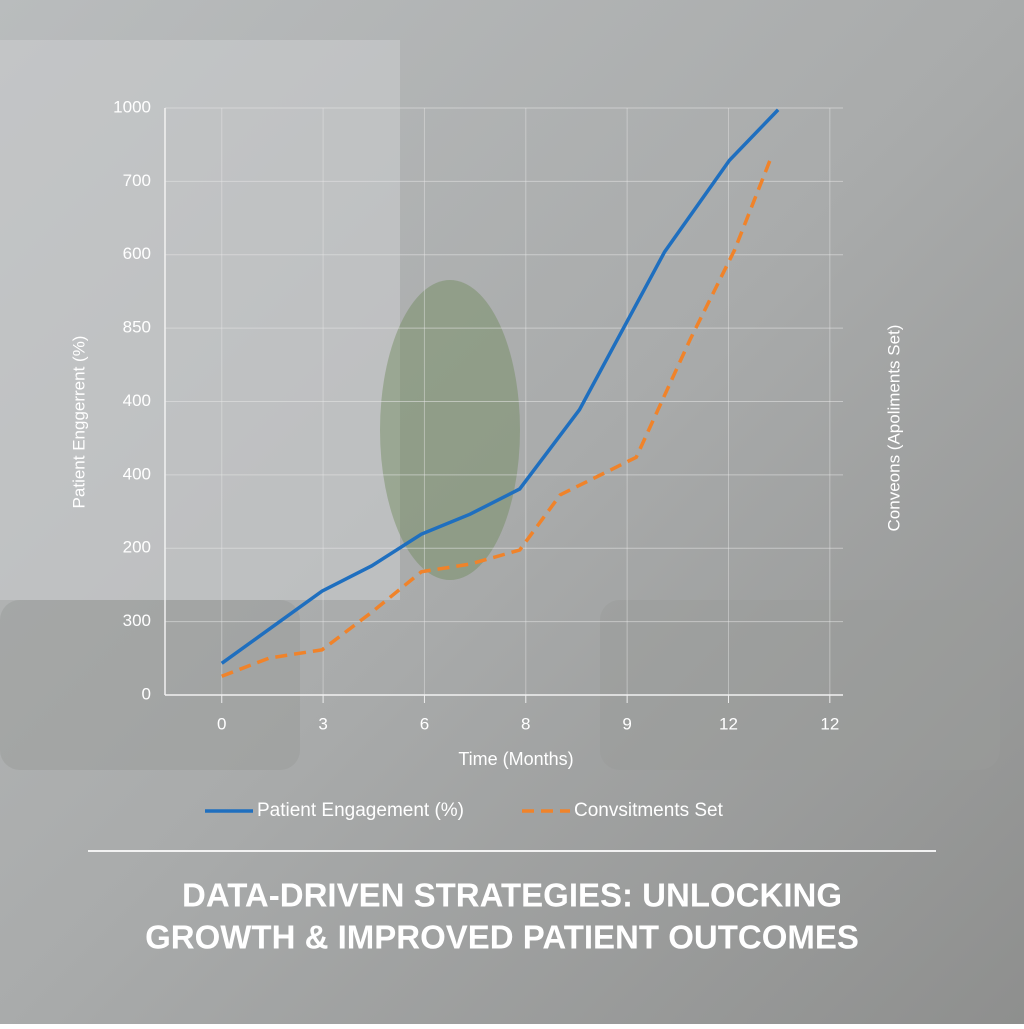 The image size is (1024, 1029). What do you see at coordinates (137, 620) in the screenshot?
I see `y-tick-label: 300` at bounding box center [137, 620].